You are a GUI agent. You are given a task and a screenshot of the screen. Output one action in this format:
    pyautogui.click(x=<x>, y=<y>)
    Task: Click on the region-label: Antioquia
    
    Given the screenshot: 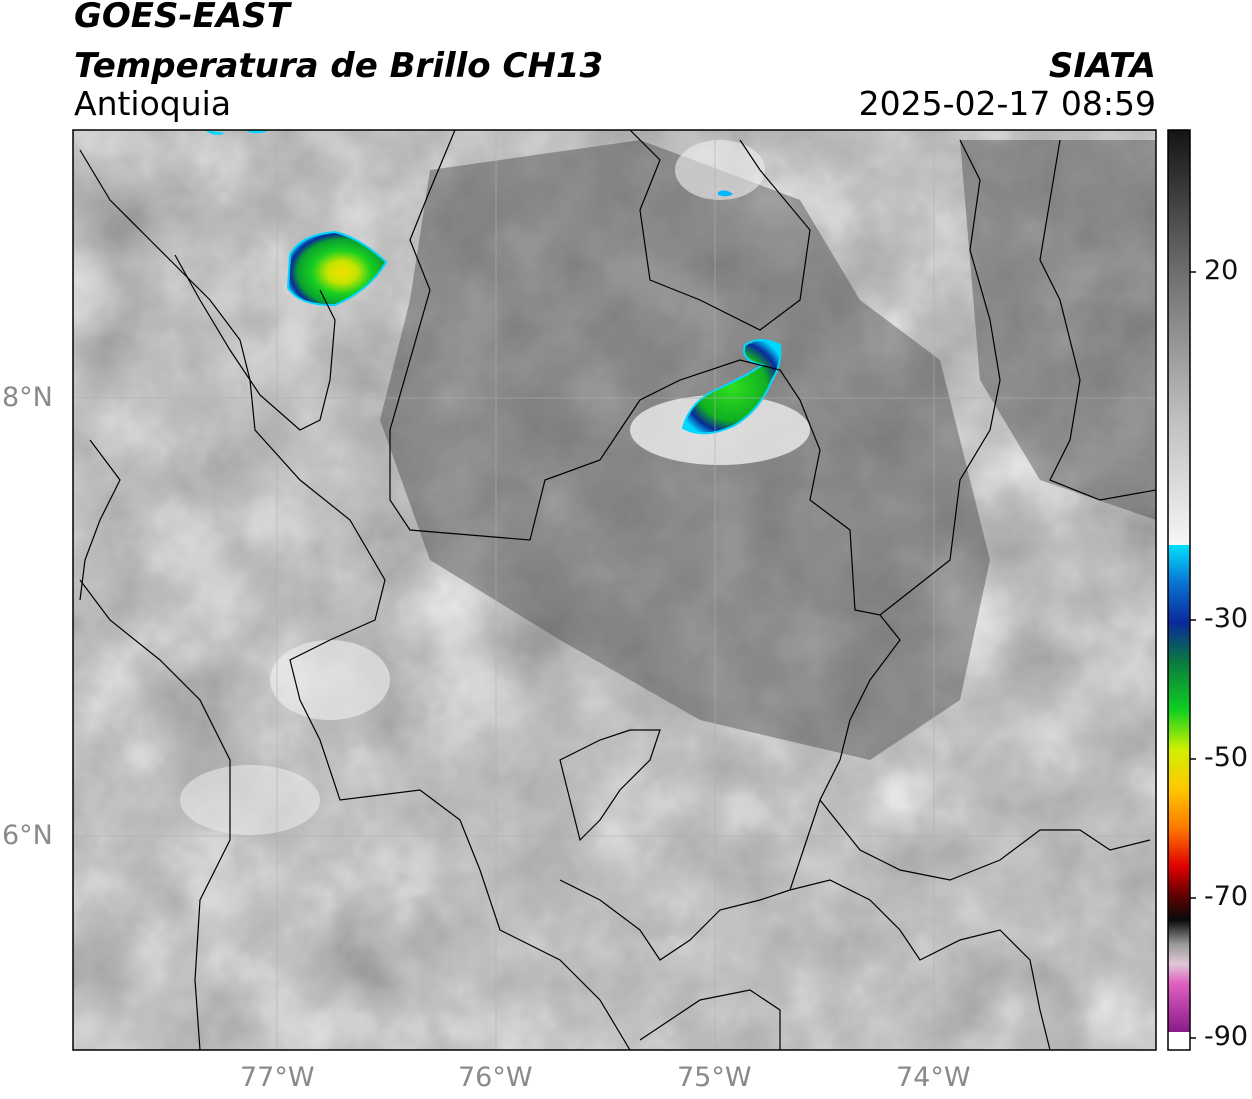 What is the action you would take?
    pyautogui.click(x=153, y=103)
    